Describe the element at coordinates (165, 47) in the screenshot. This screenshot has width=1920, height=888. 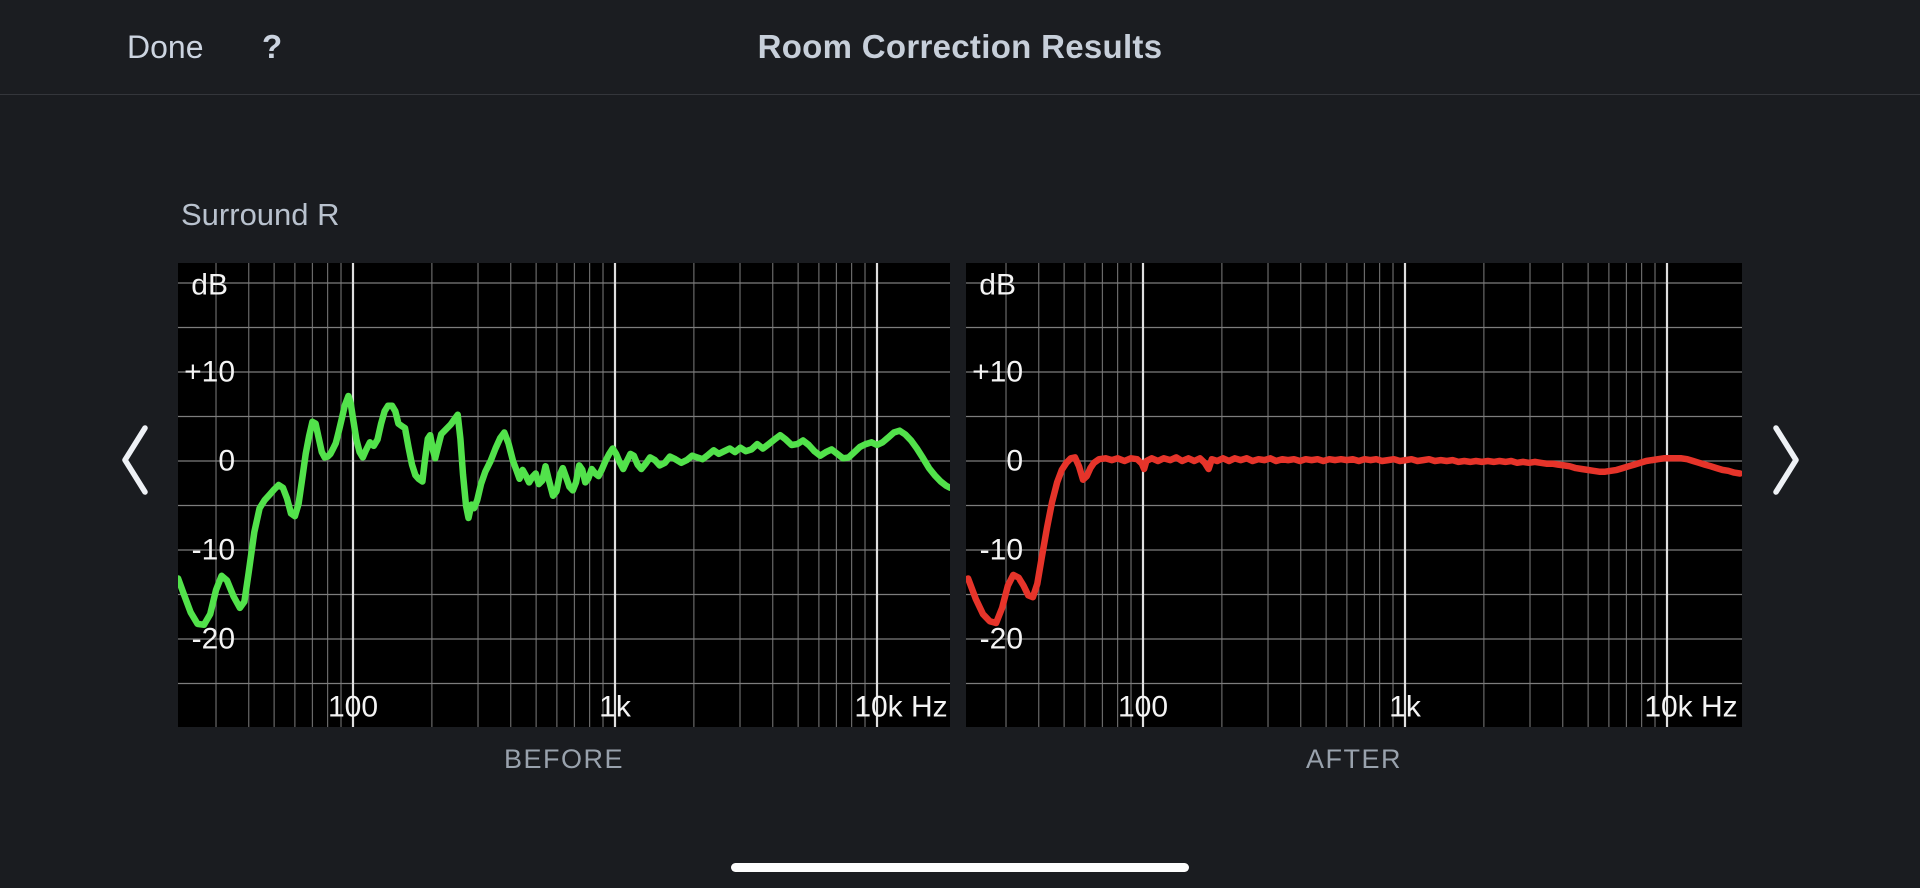
I see `done-button: Done` at that location.